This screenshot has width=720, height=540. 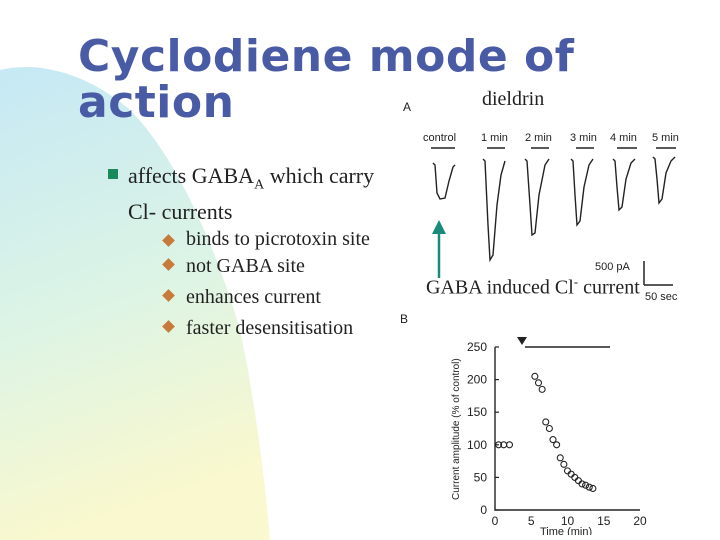 I want to click on main-bullet-suffix: which carry Cl- currents, so click(x=251, y=194).